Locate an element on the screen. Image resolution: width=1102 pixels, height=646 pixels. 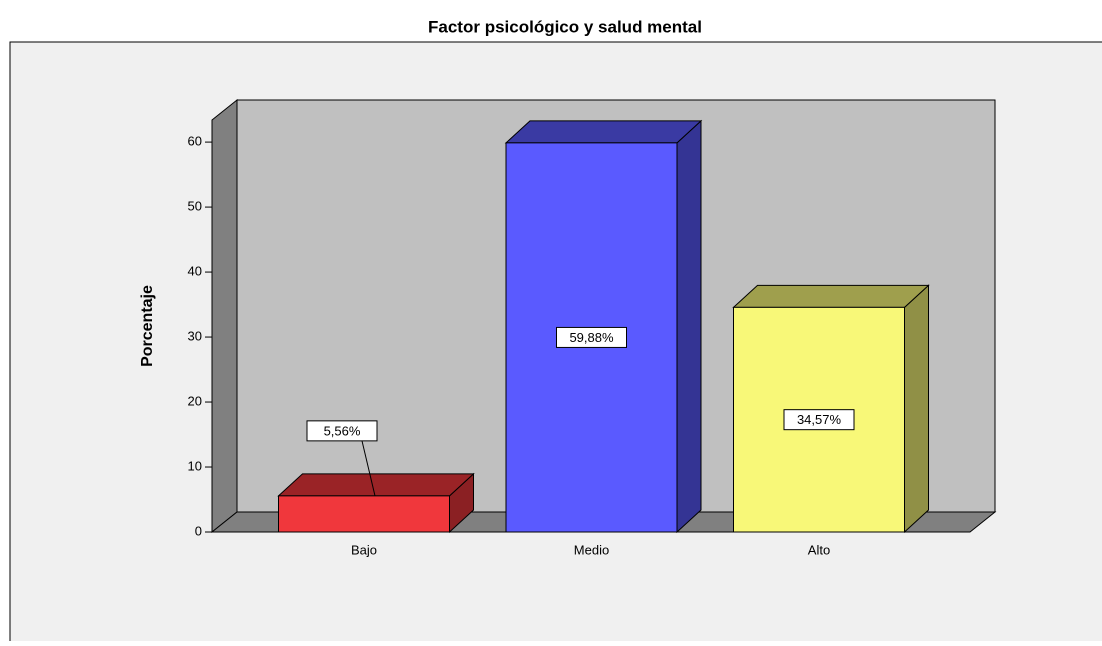
x-tick-label: Medio is located at coordinates (591, 549).